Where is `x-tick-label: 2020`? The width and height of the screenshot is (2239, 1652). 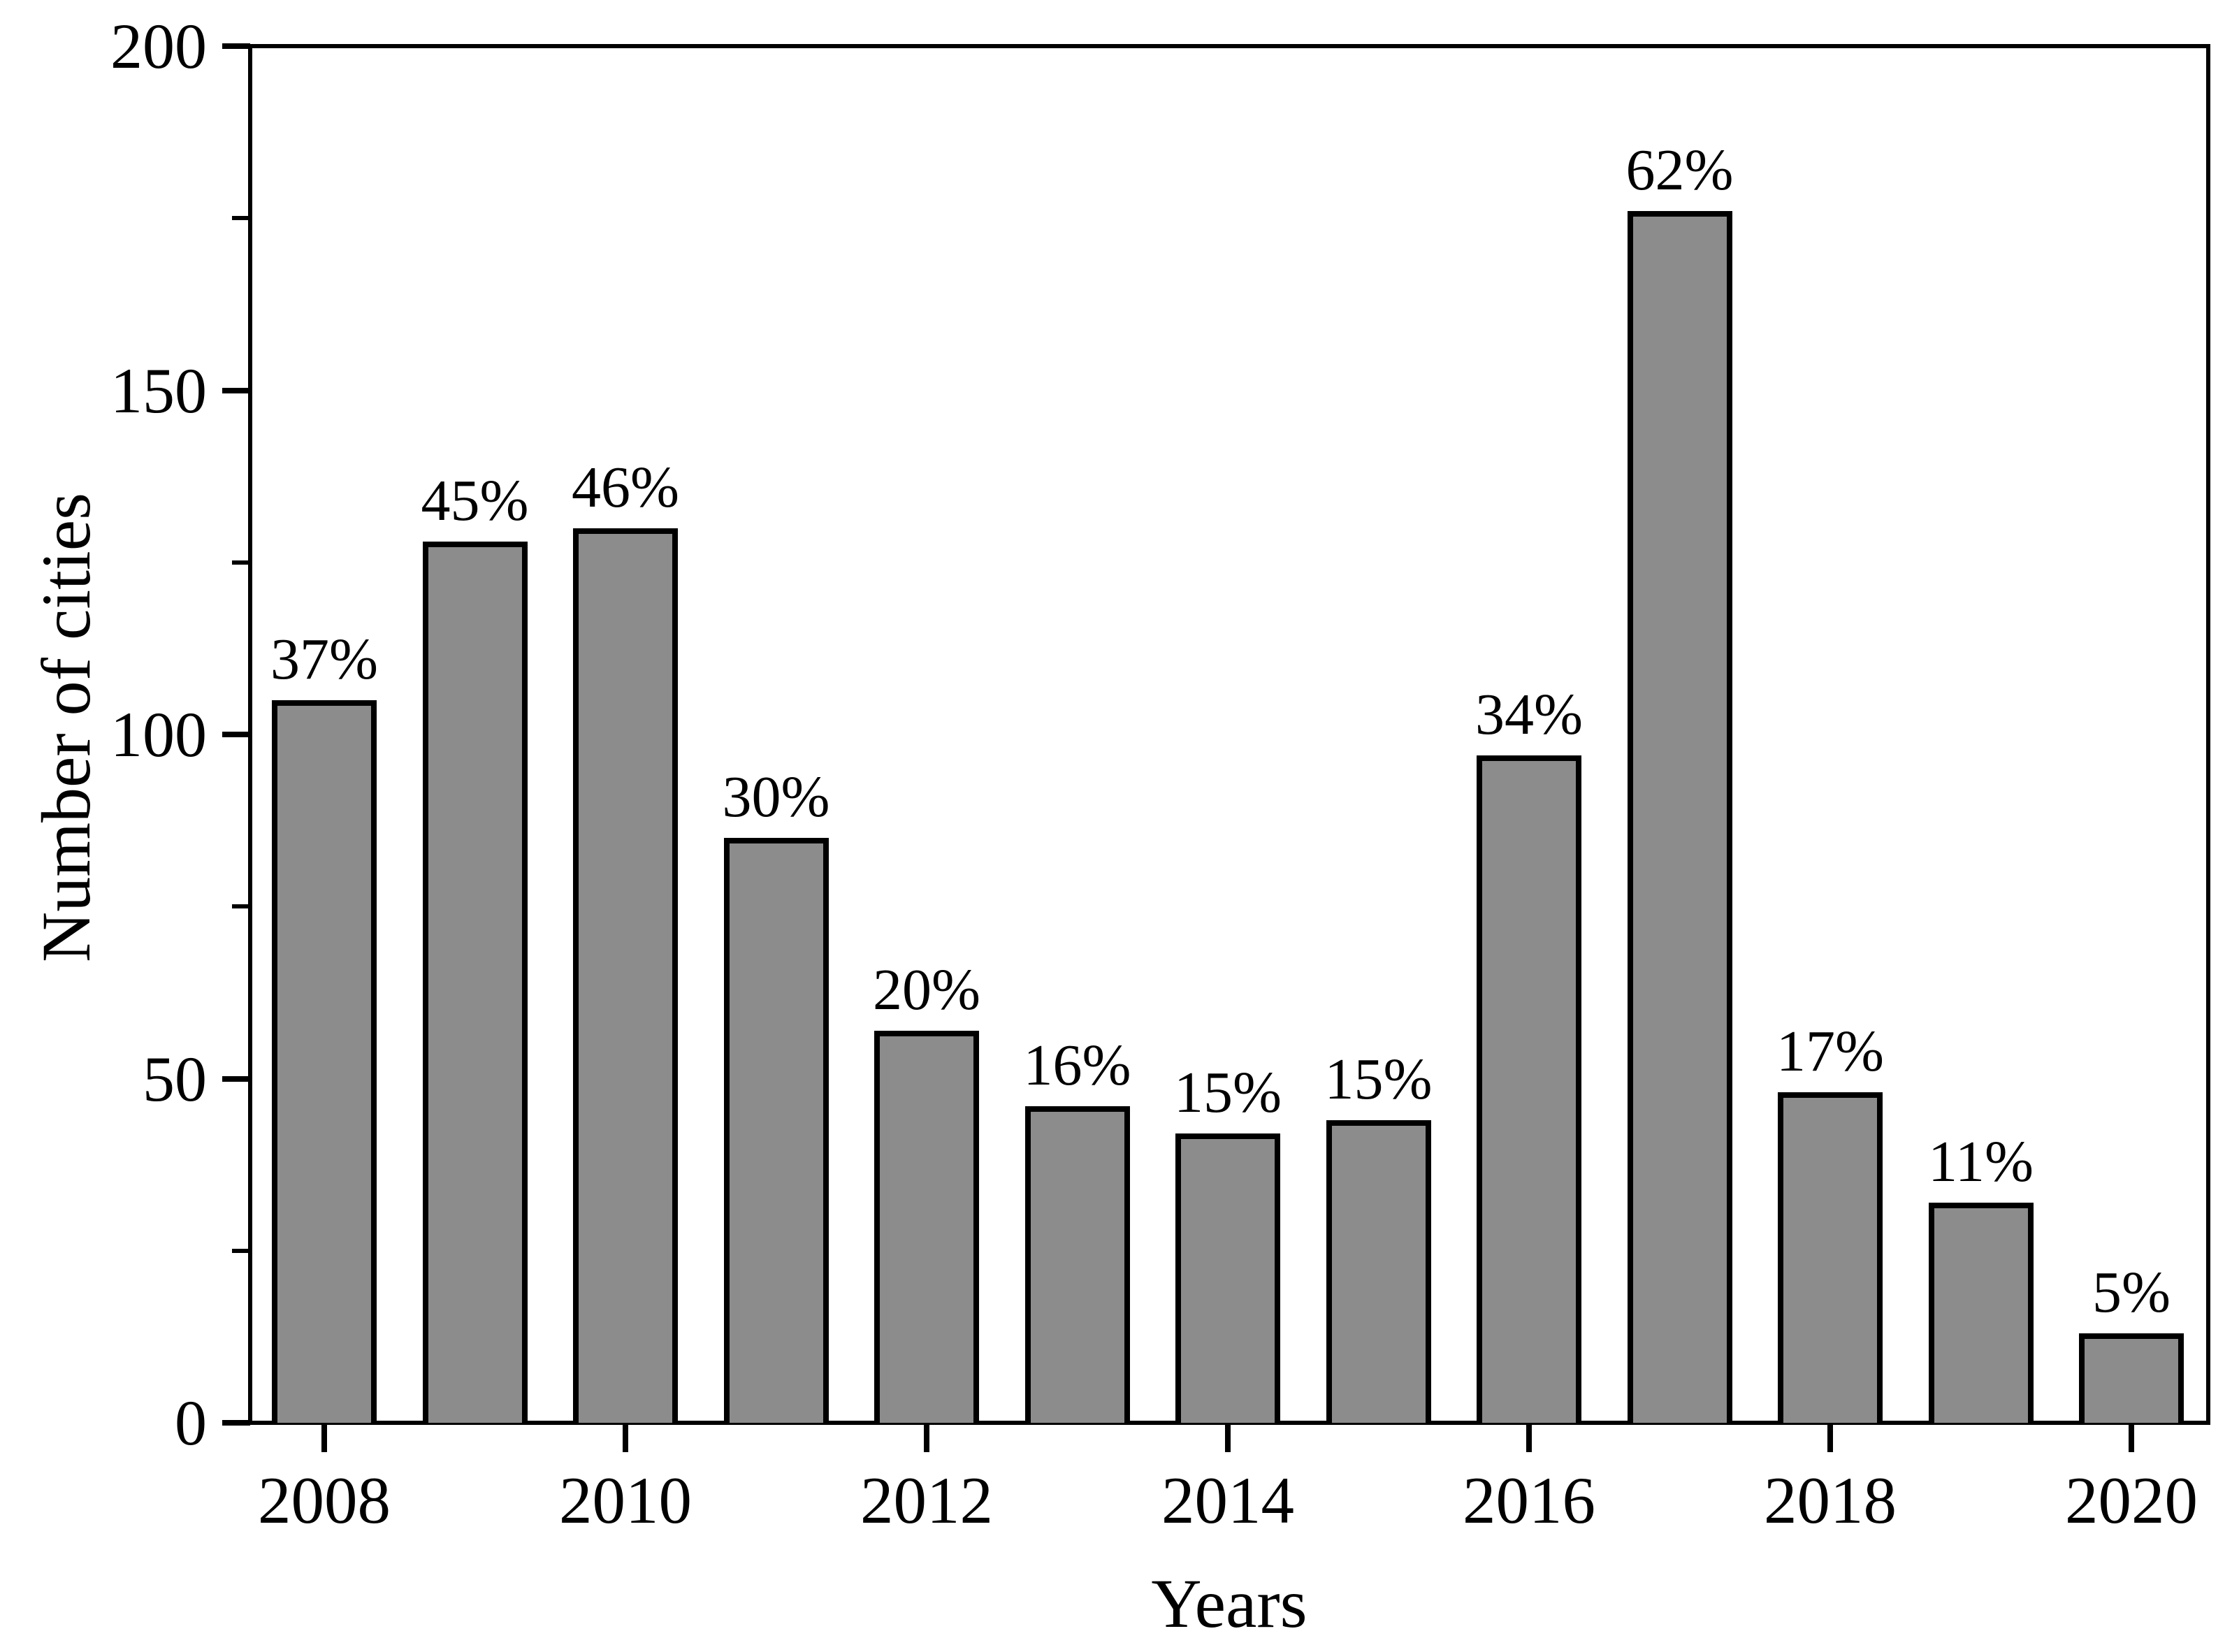 x-tick-label: 2020 is located at coordinates (2131, 1500).